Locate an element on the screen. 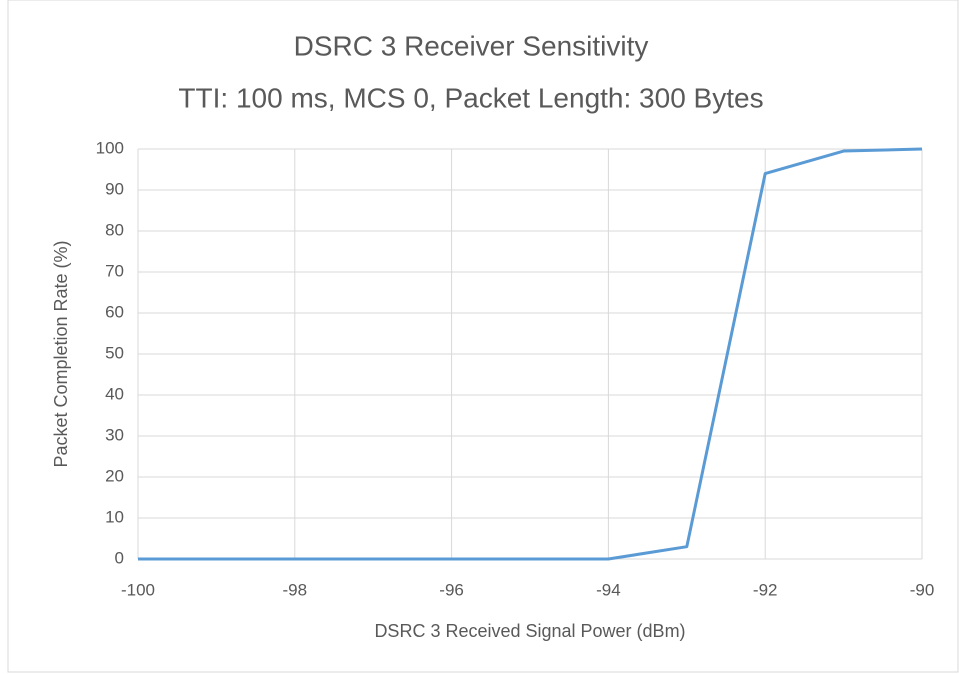  x-tick-label: -92 is located at coordinates (765, 589).